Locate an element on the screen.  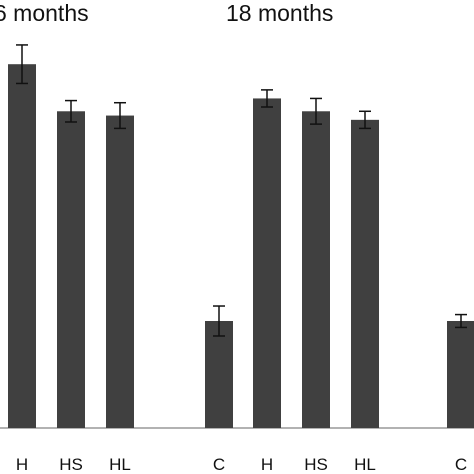
tick-label-5: HS is located at coordinates (316, 464).